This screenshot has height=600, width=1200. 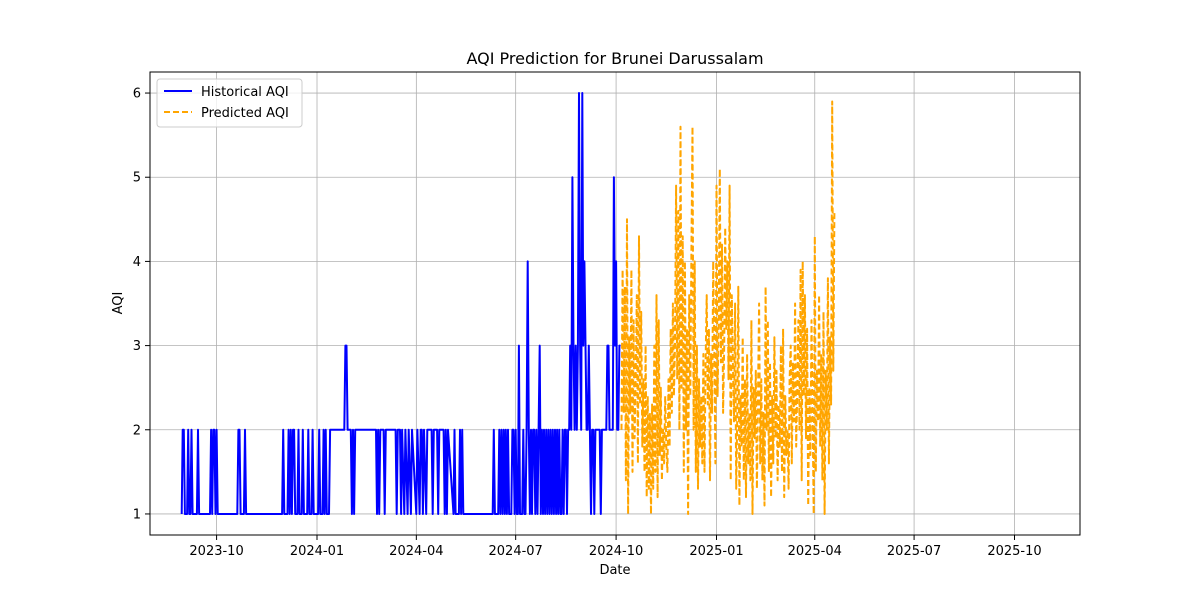 What do you see at coordinates (716, 551) in the screenshot?
I see `x-tick-label: 2025-01` at bounding box center [716, 551].